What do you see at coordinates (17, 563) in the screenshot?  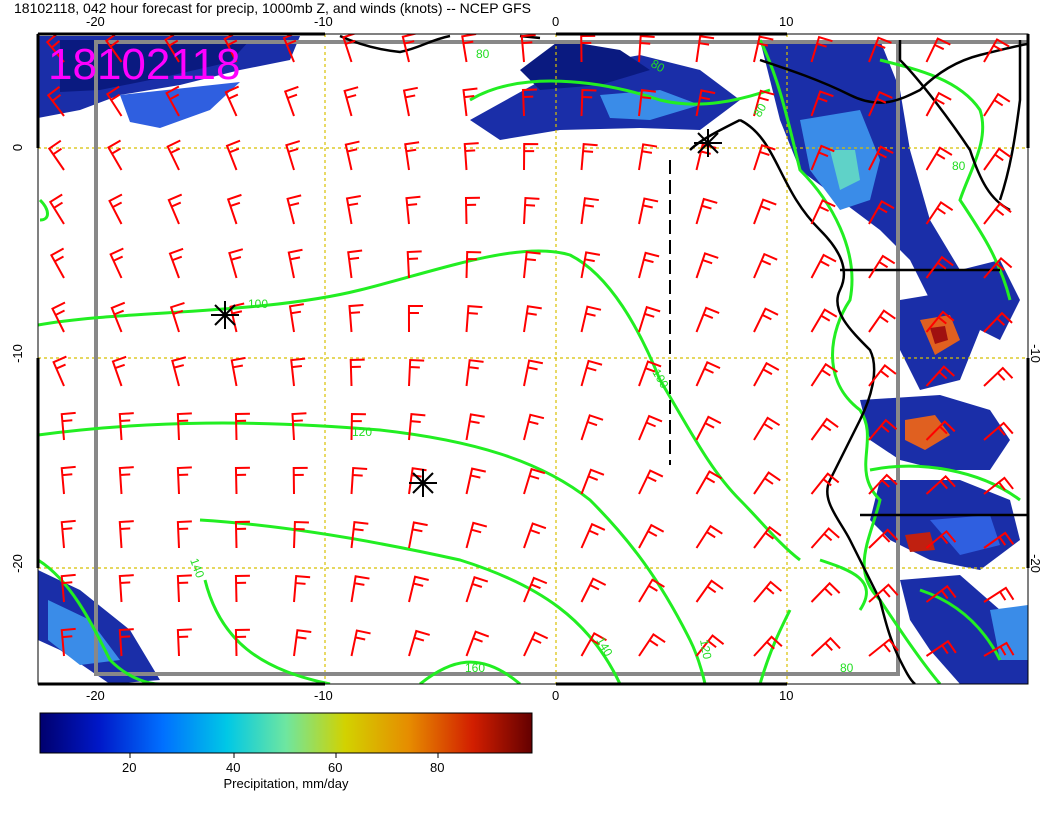 I see `left-tick-label: -20` at bounding box center [17, 563].